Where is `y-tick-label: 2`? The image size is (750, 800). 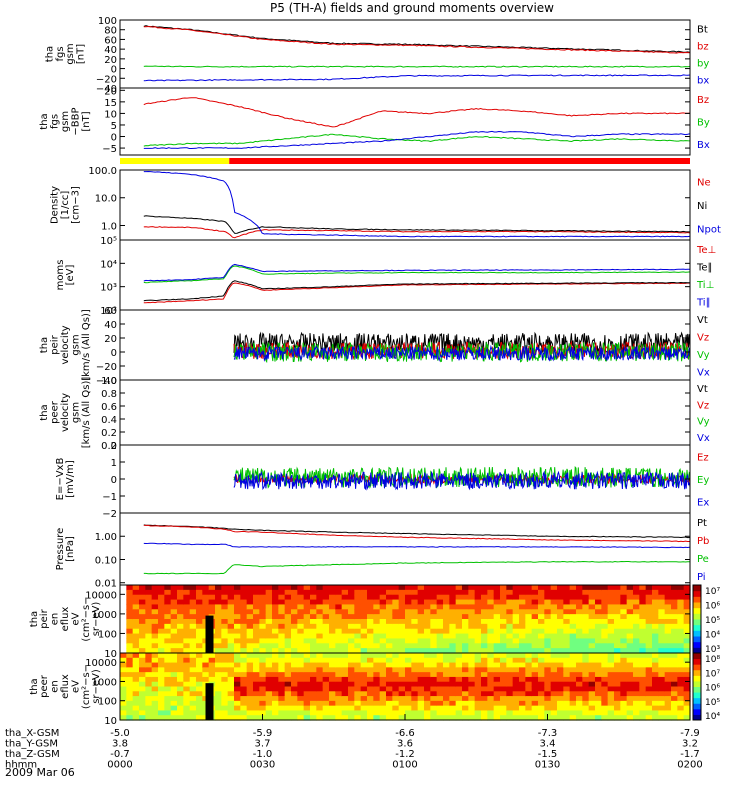
y-tick-label: 2 is located at coordinates (114, 446).